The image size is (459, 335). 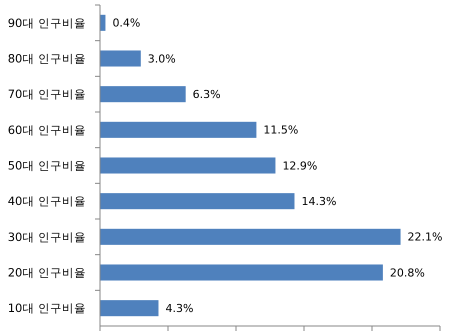 What do you see at coordinates (47, 273) in the screenshot?
I see `y-tick-label: 20대 인구비율` at bounding box center [47, 273].